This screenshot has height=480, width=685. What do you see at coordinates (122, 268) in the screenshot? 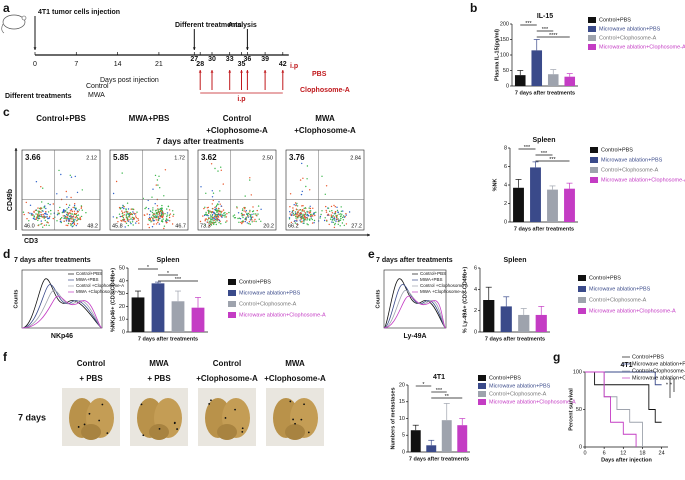
I see `y-tick-label: 50` at bounding box center [122, 268].